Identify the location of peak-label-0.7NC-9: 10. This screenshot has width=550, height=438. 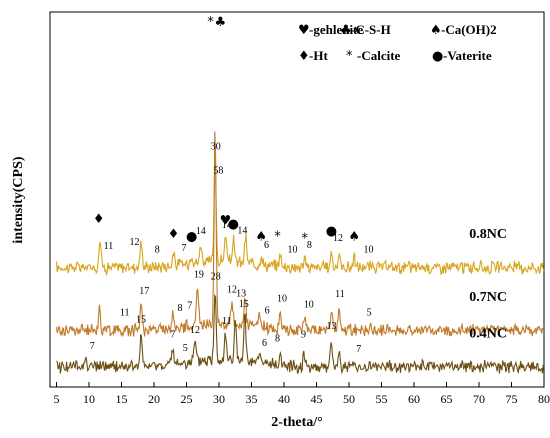
(282, 298).